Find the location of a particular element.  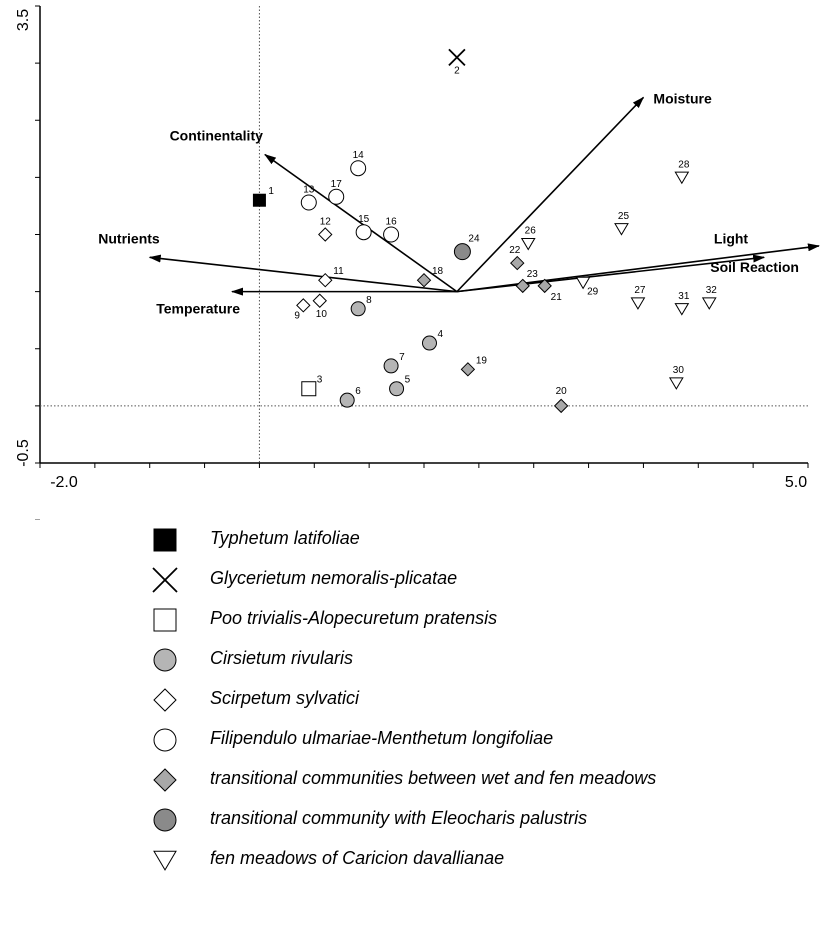

point-label-14: 14 is located at coordinates (359, 155).